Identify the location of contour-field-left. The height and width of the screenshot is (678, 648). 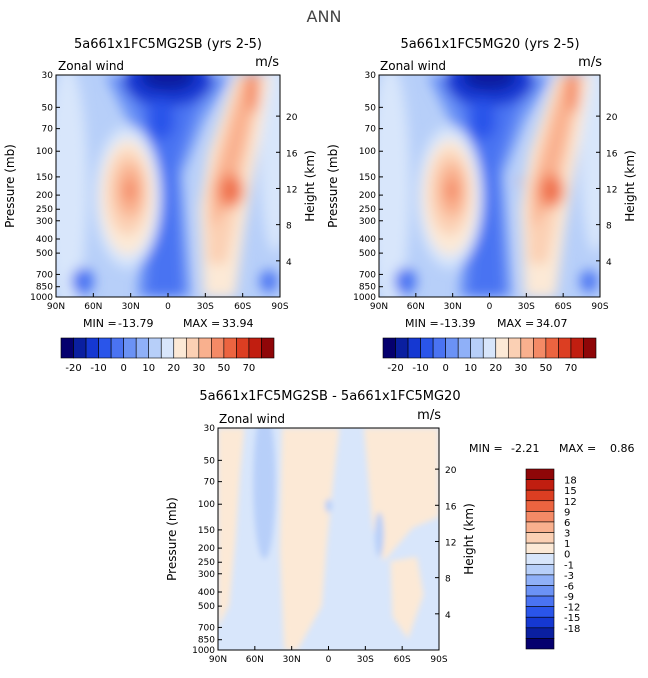
(168, 186).